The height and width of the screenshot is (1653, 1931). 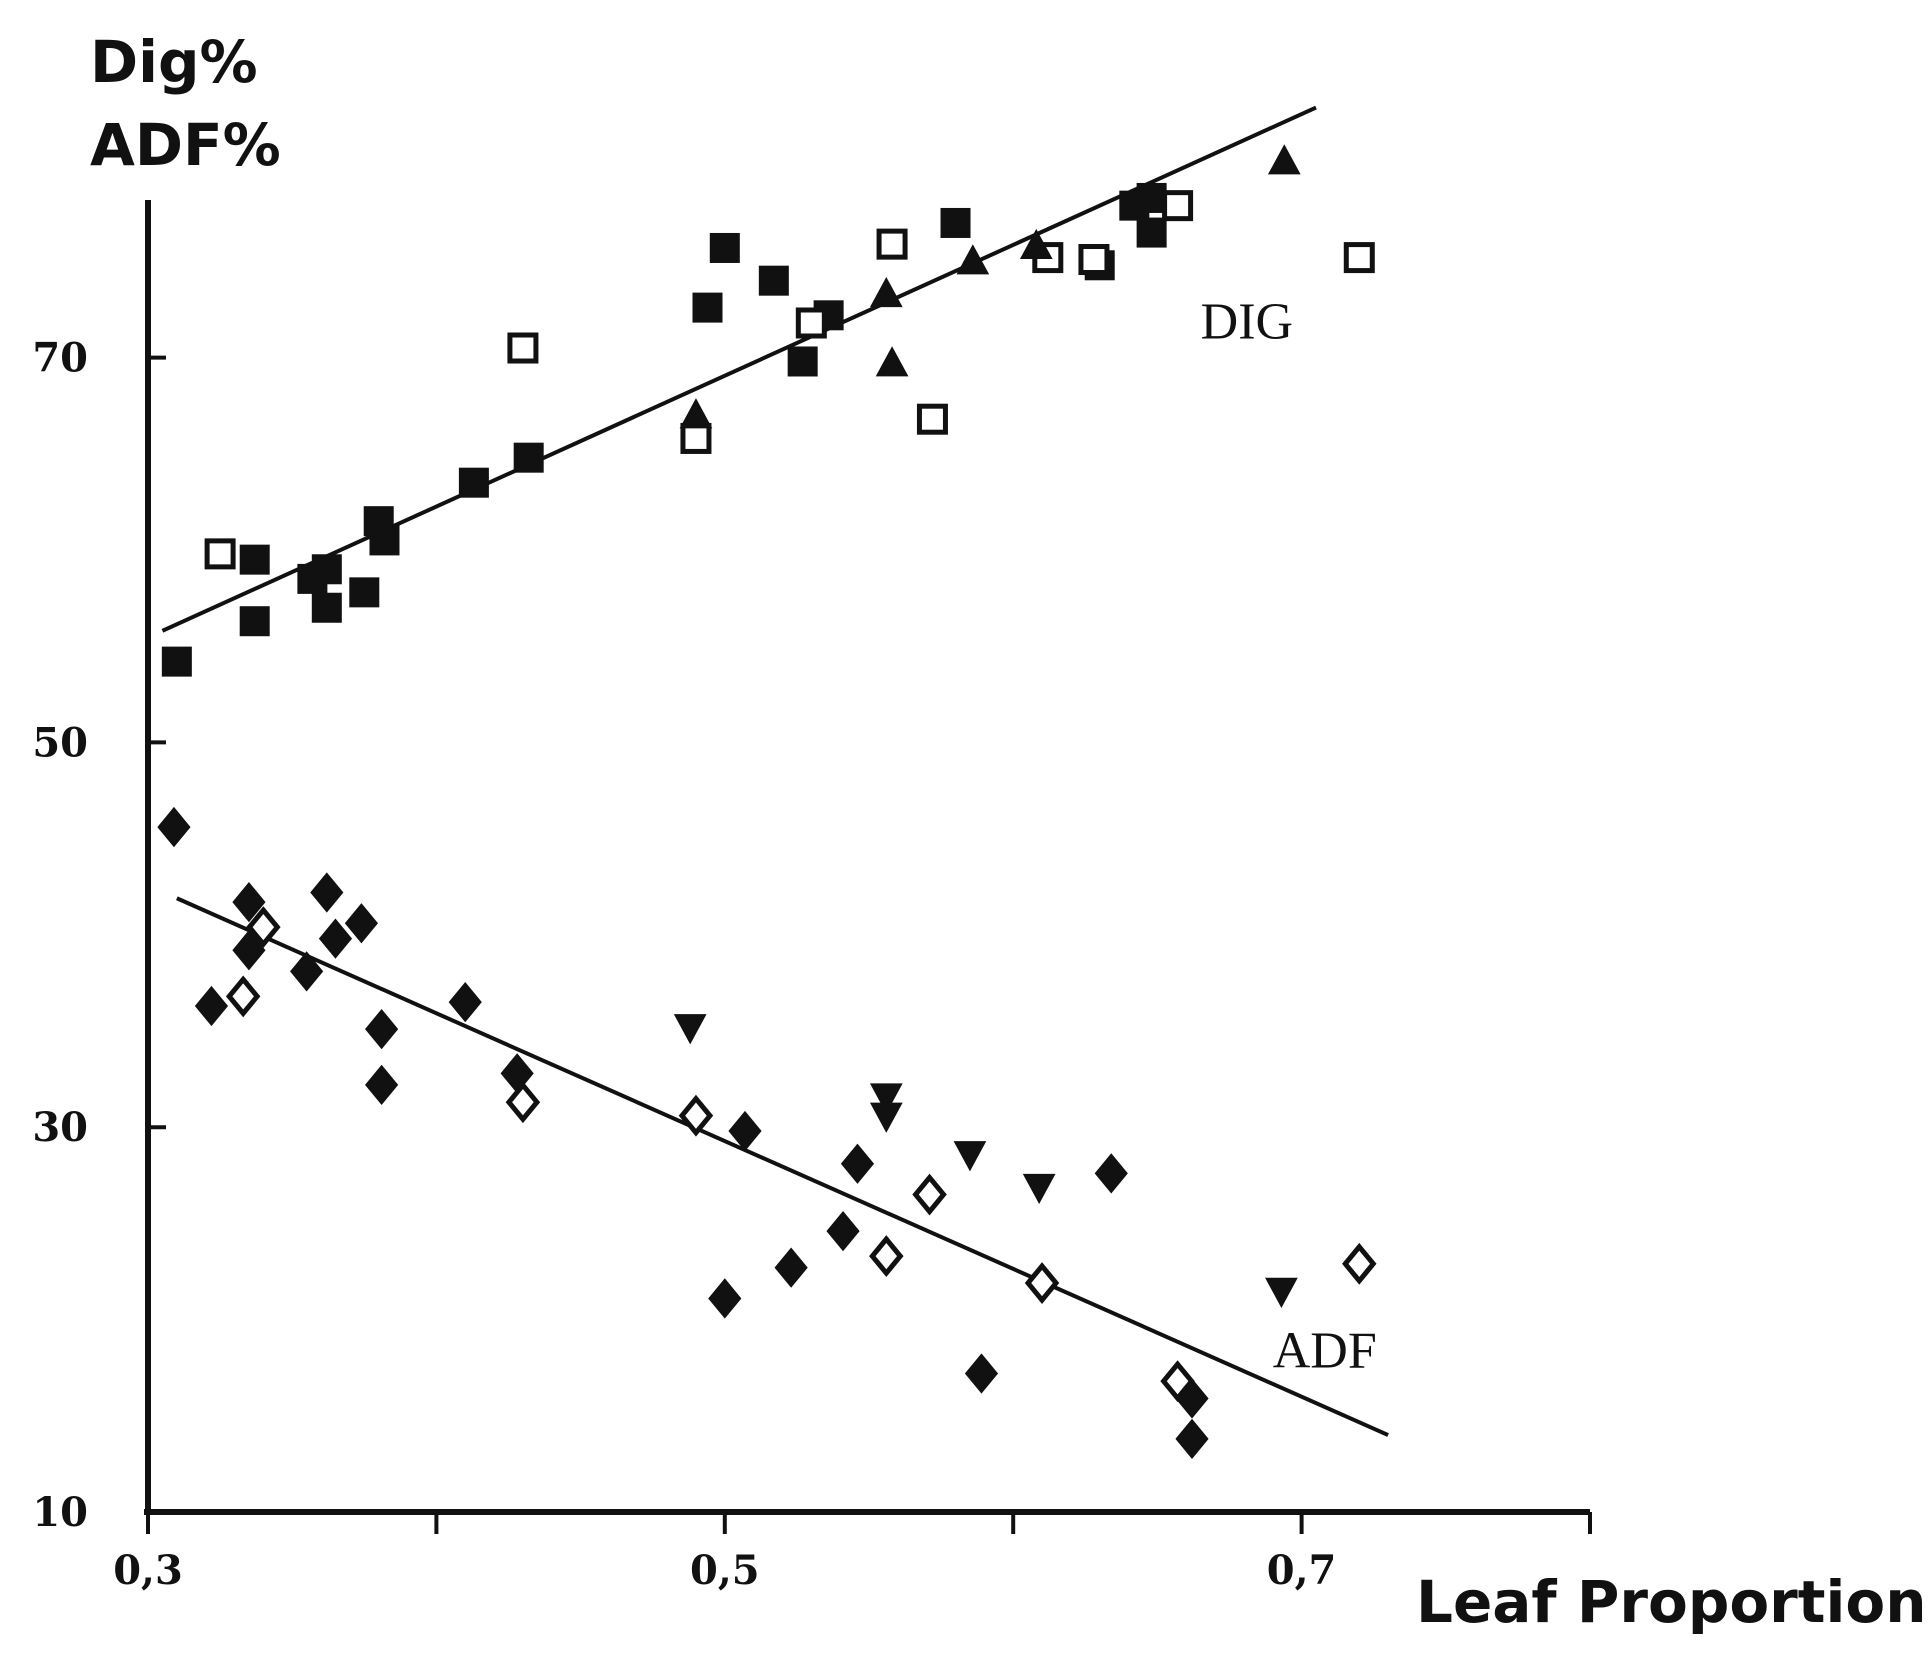 I want to click on y-axis-title-line-2: ADF%, so click(x=185, y=145).